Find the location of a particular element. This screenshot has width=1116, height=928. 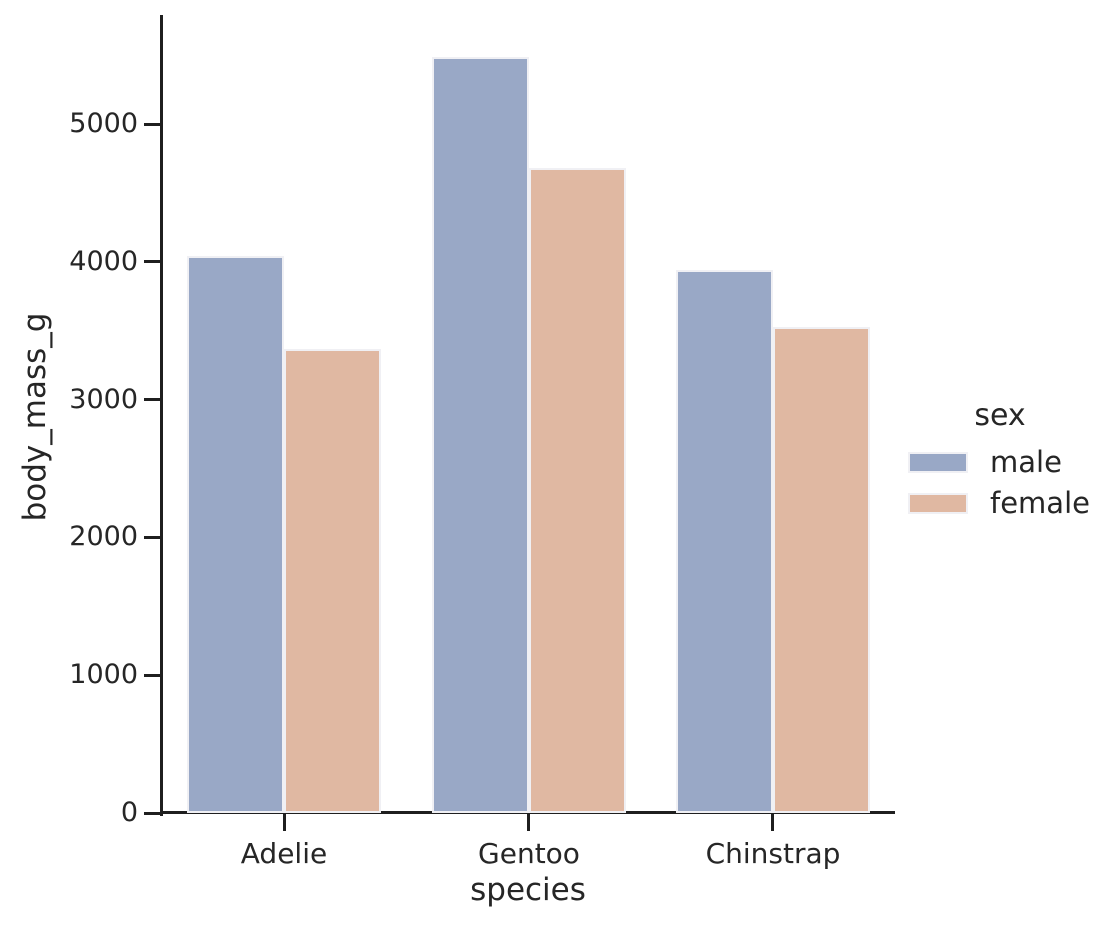

legend-swatch-female is located at coordinates (938, 503).